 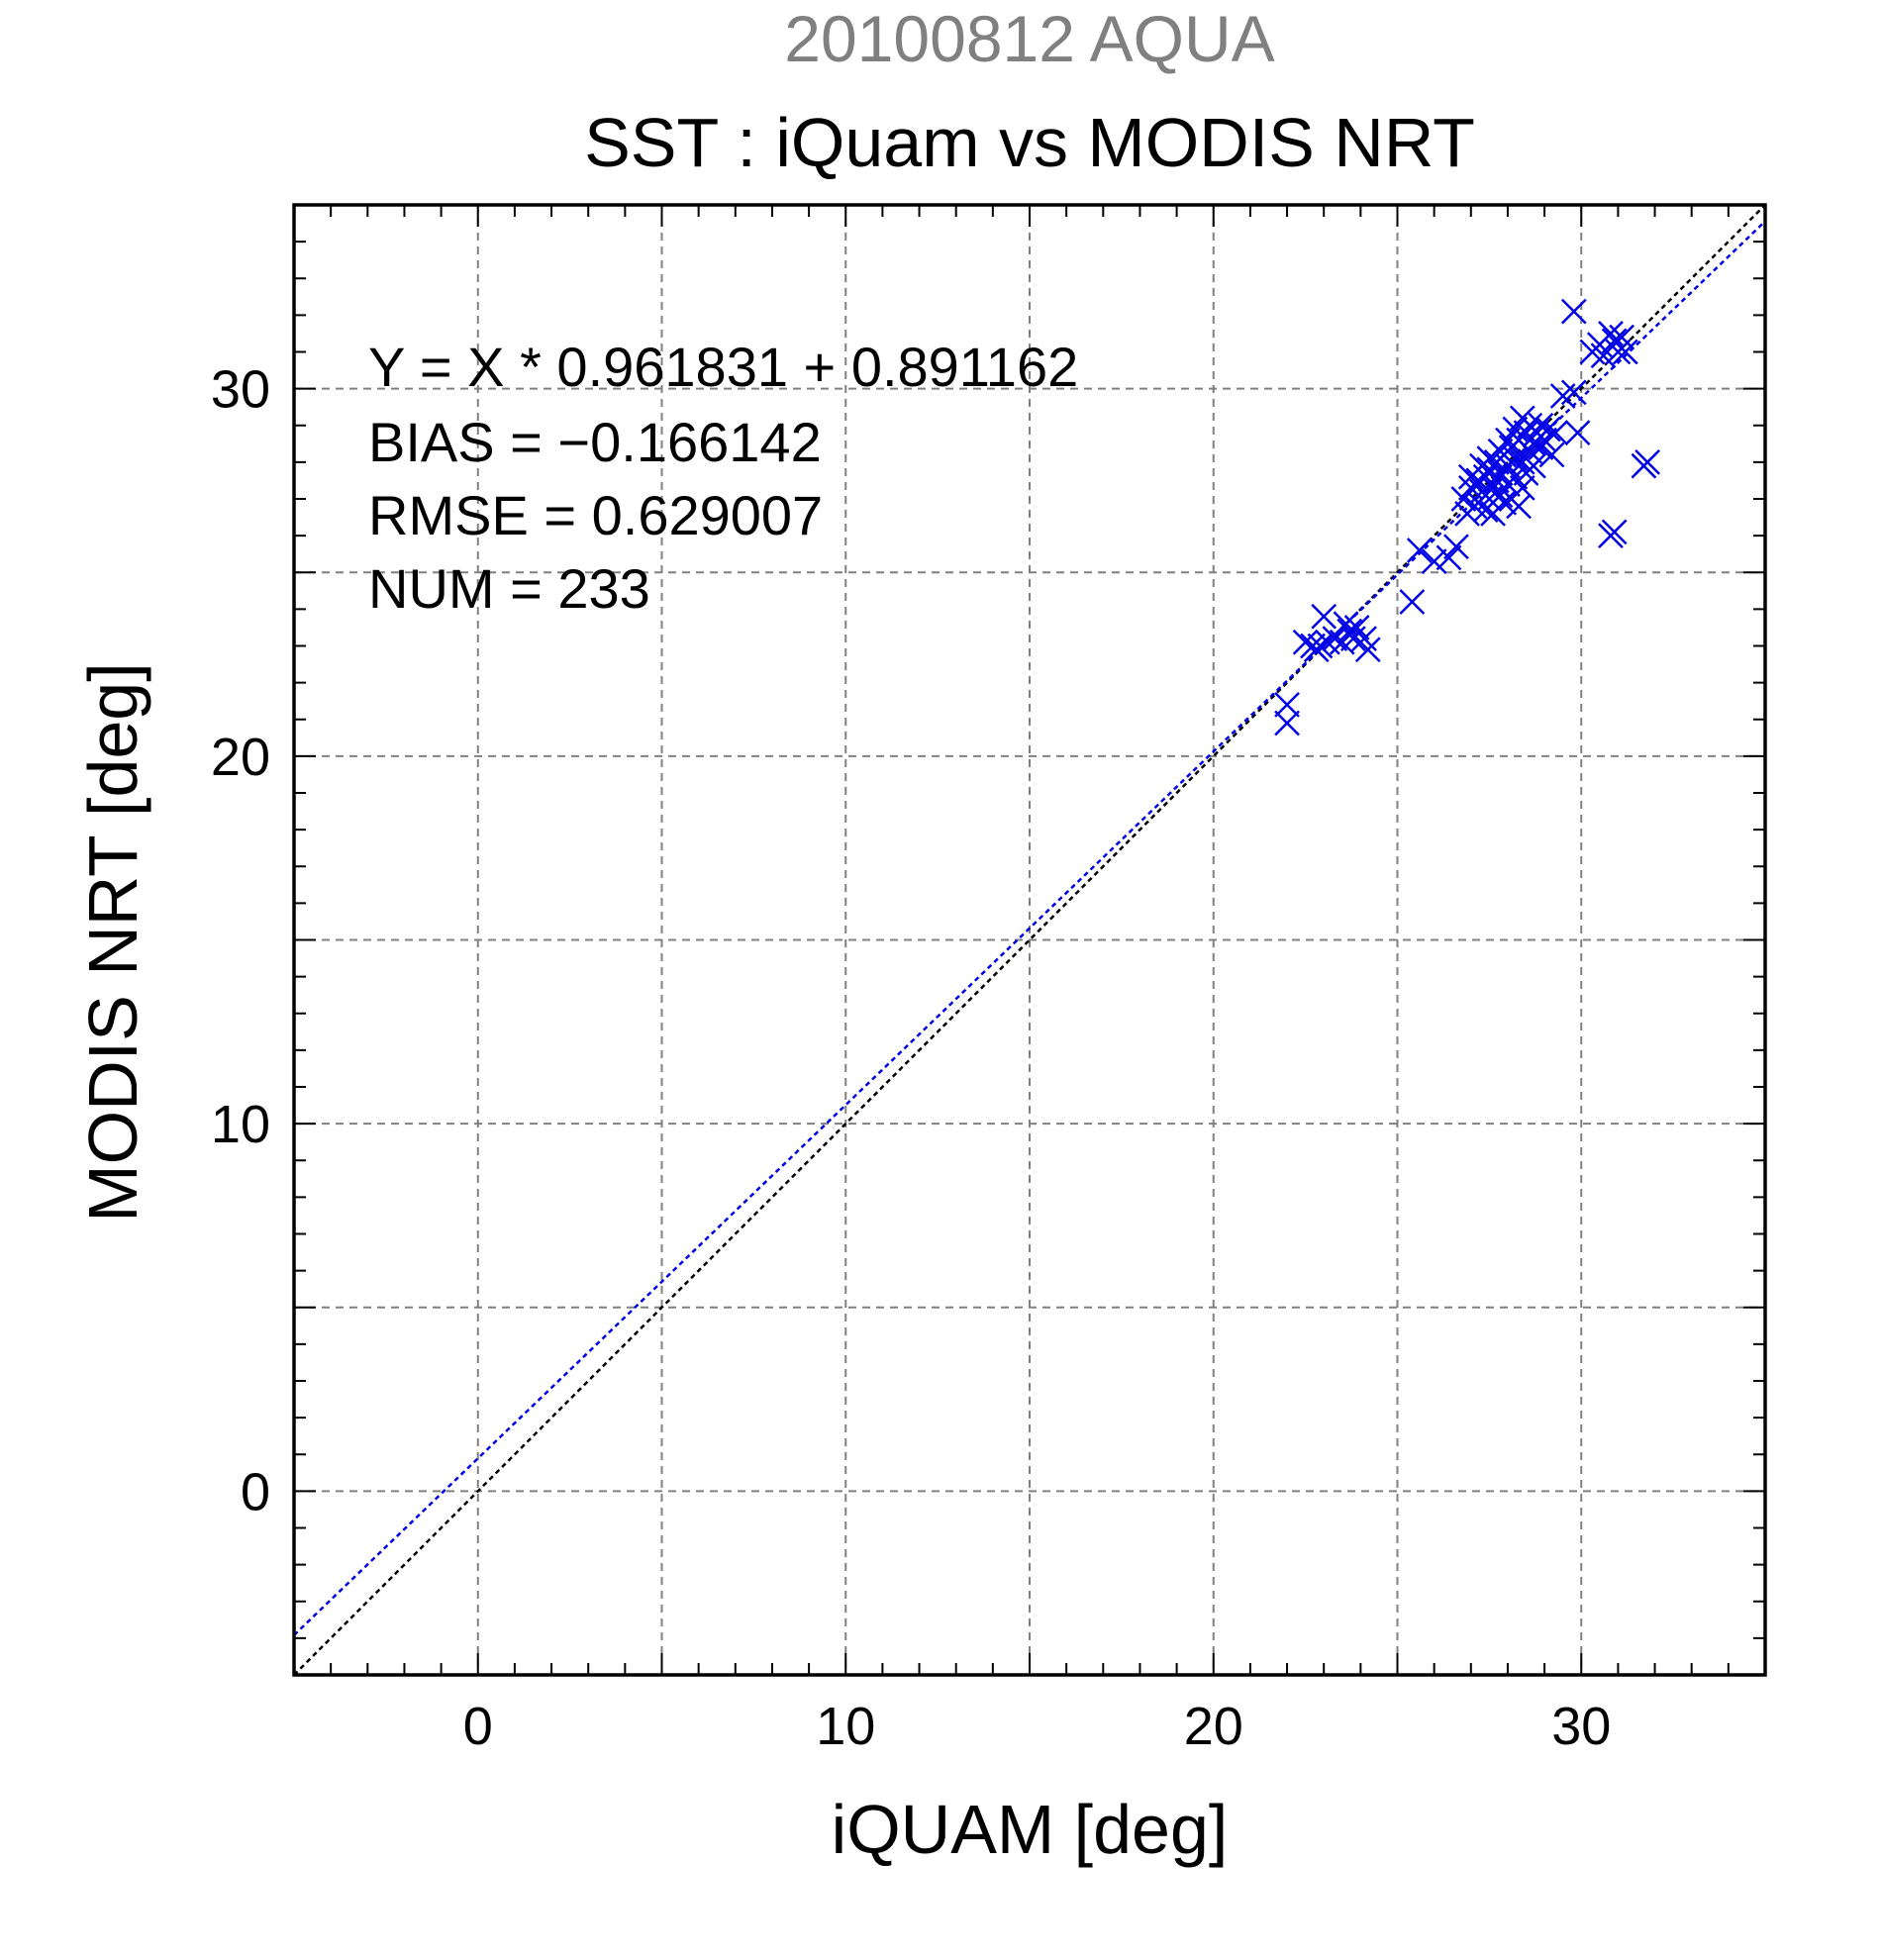 I want to click on x-tick-label: 0, so click(x=478, y=1726).